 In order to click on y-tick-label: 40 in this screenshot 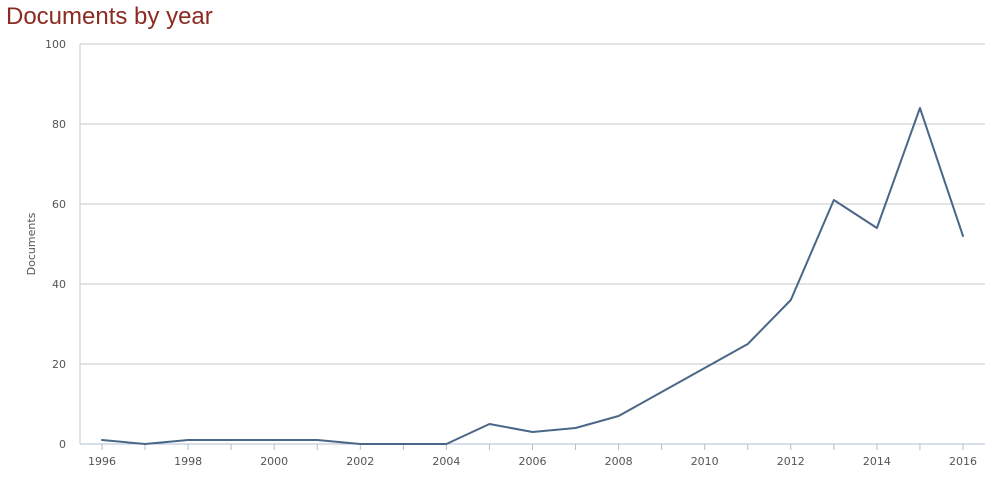, I will do `click(59, 284)`.